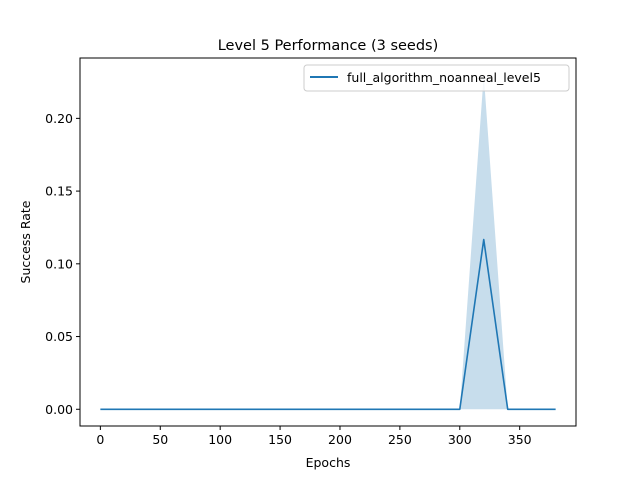  I want to click on x-tick-label: 250, so click(400, 439).